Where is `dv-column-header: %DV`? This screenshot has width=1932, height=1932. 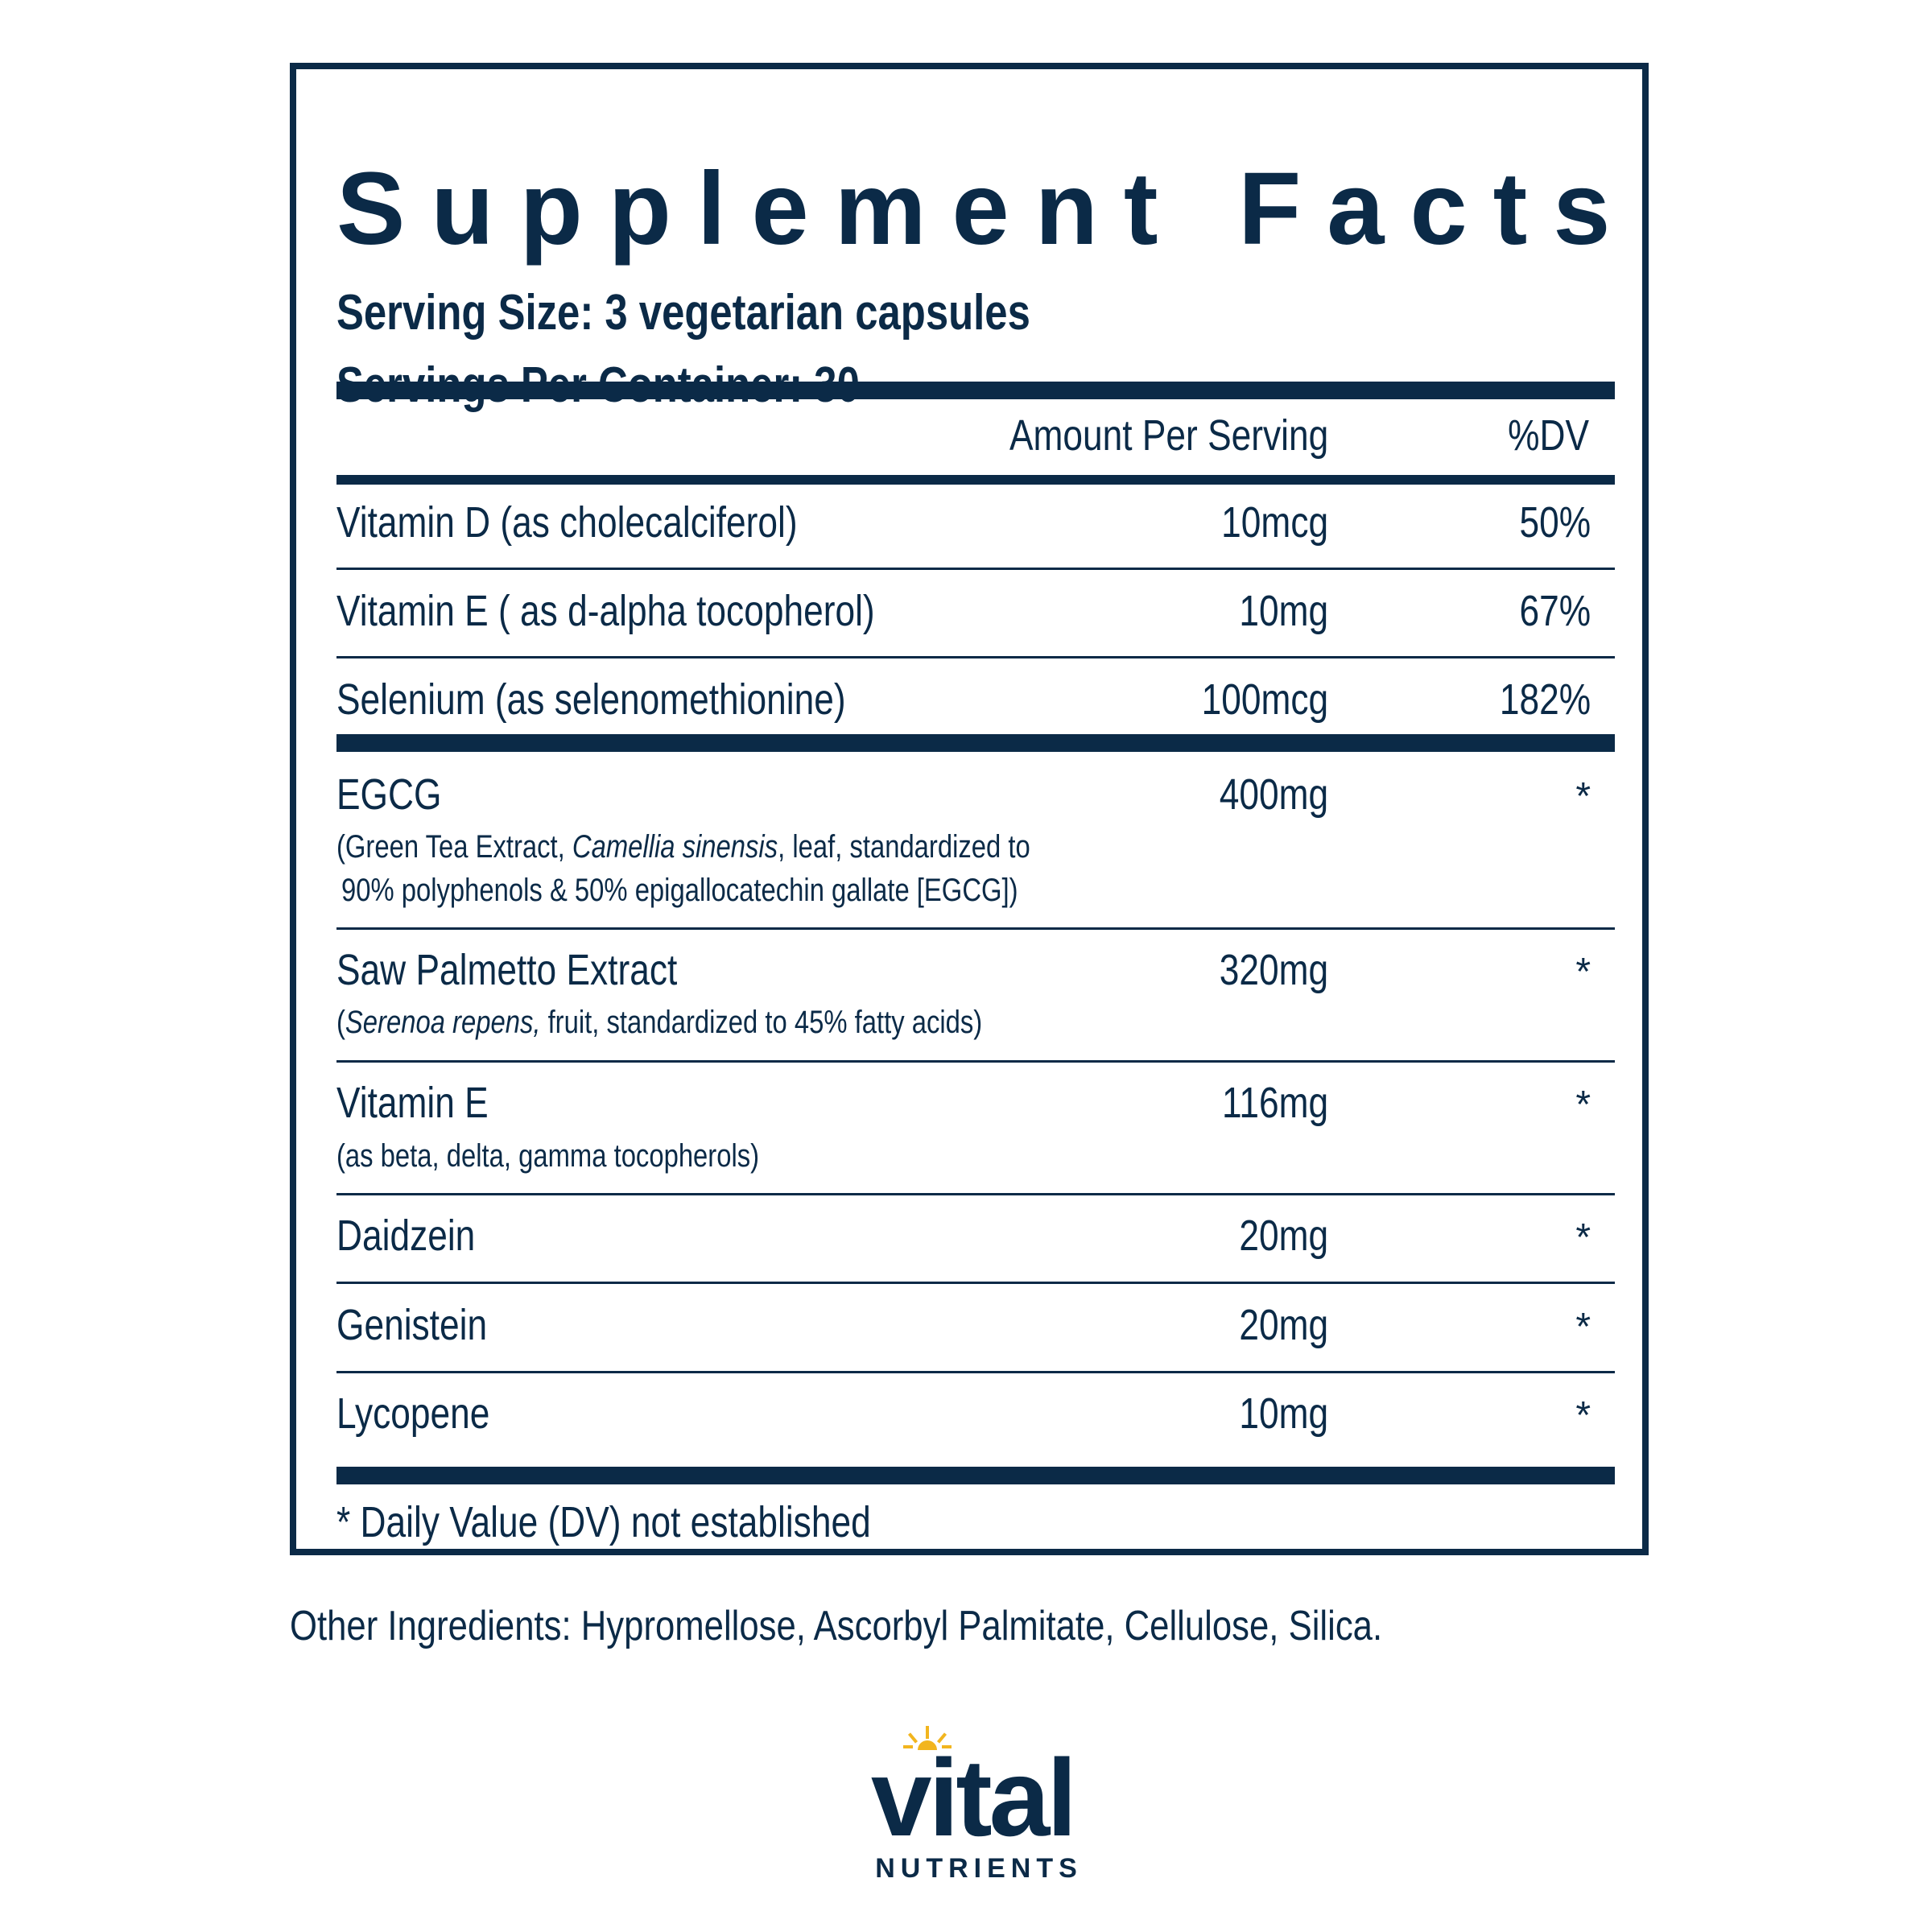 dv-column-header: %DV is located at coordinates (1548, 435).